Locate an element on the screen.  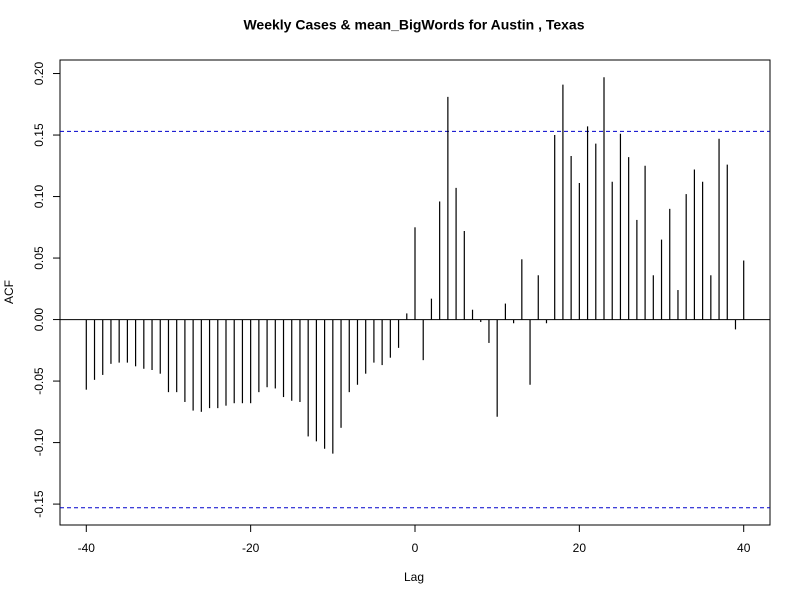
y-axis-label: ACF is located at coordinates (9, 292).